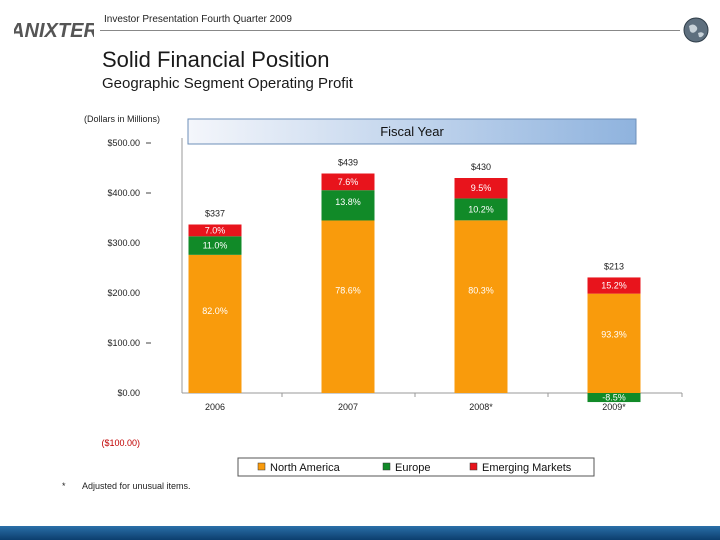 This screenshot has width=720, height=540. Describe the element at coordinates (348, 290) in the screenshot. I see `segment-label: 78.6%` at that location.